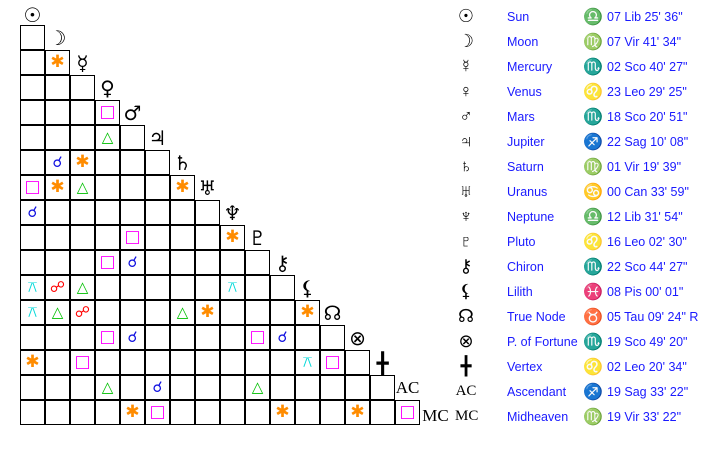  What do you see at coordinates (530, 67) in the screenshot?
I see `body-name: Mercury` at bounding box center [530, 67].